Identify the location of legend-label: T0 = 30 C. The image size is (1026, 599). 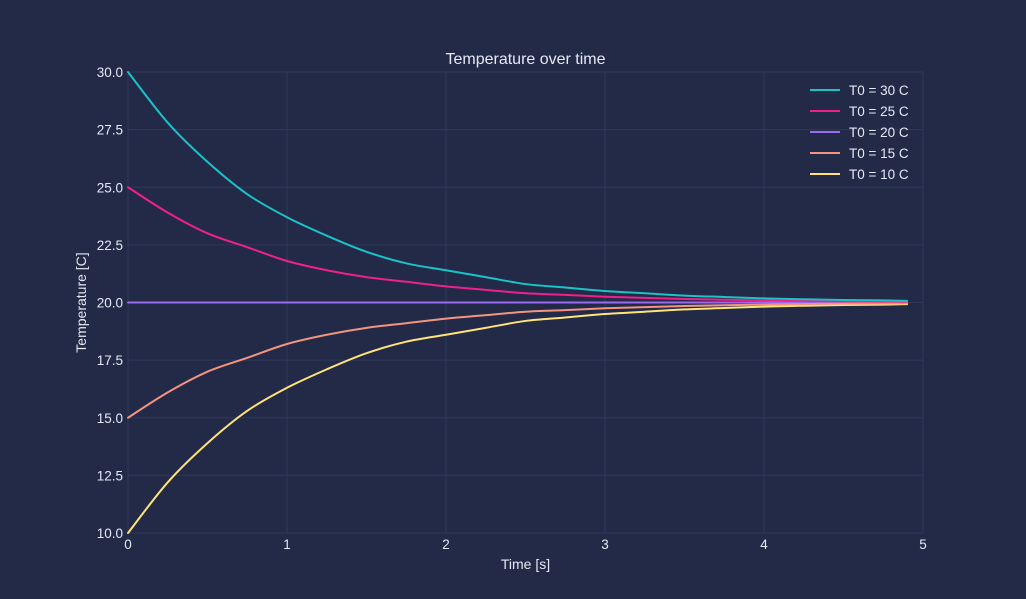
(879, 90).